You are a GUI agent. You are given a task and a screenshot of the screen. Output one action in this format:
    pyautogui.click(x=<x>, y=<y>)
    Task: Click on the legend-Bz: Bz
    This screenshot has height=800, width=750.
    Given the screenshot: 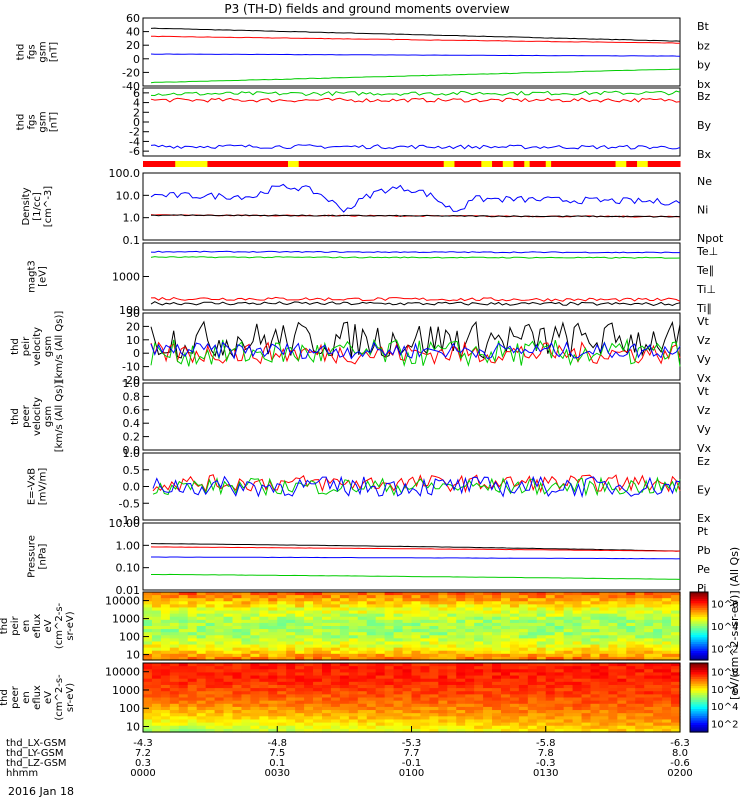 What is the action you would take?
    pyautogui.click(x=704, y=96)
    